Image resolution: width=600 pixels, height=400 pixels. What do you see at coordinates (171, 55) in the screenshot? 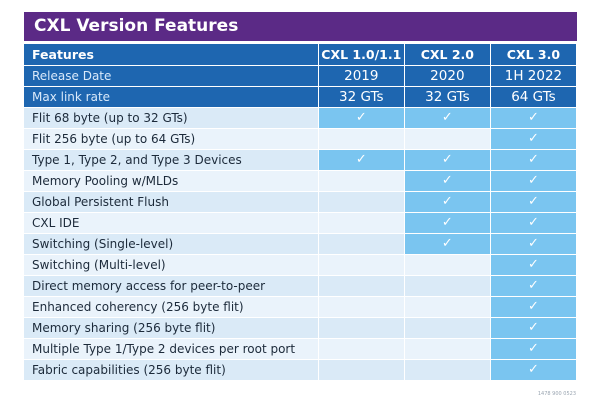
I see `features-column-header: Features` at bounding box center [171, 55].